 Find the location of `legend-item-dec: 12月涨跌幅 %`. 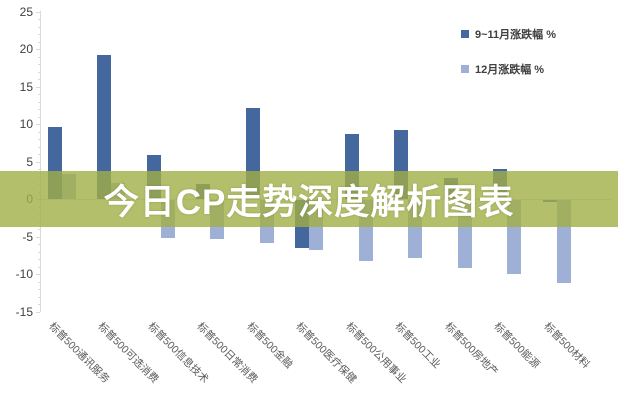

legend-item-dec: 12月涨跌幅 % is located at coordinates (508, 69).